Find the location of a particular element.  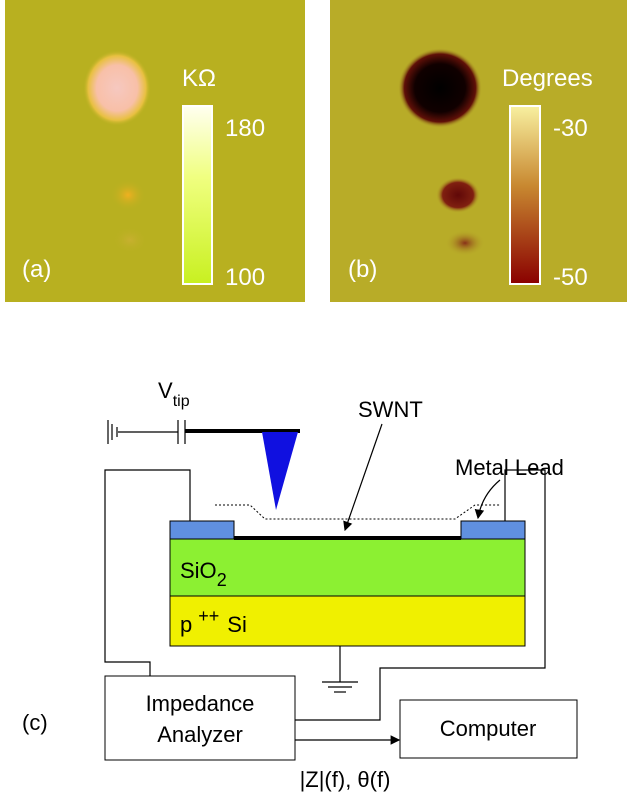

tip-sub: tip is located at coordinates (181, 401).